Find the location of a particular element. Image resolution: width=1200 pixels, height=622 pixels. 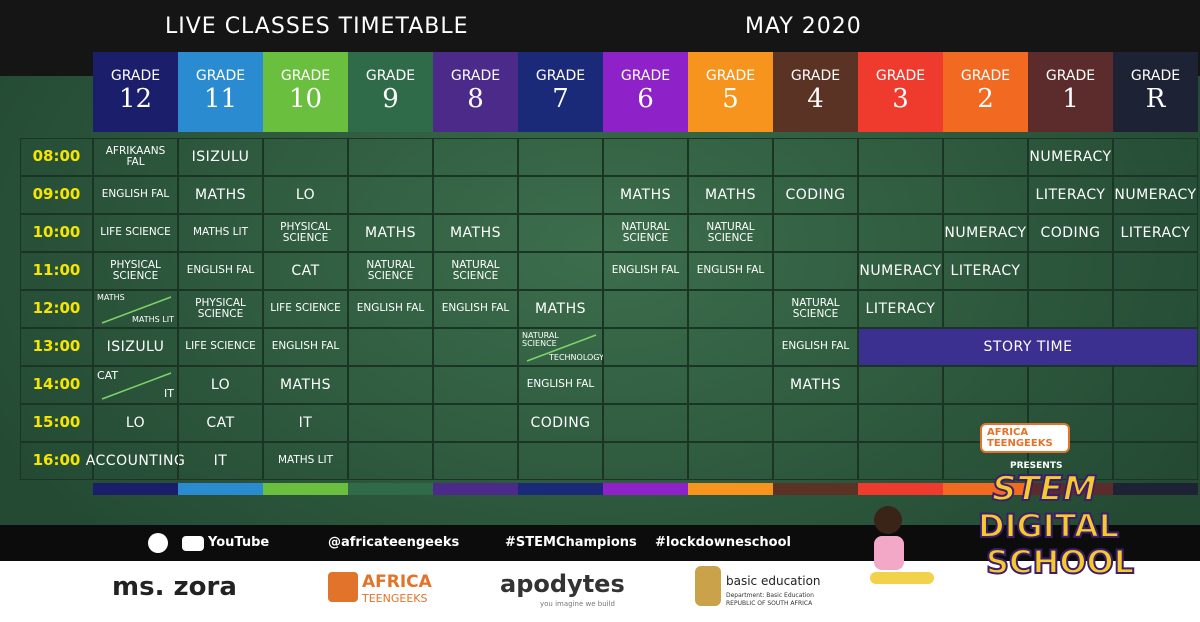

subject: CAT is located at coordinates (305, 271).